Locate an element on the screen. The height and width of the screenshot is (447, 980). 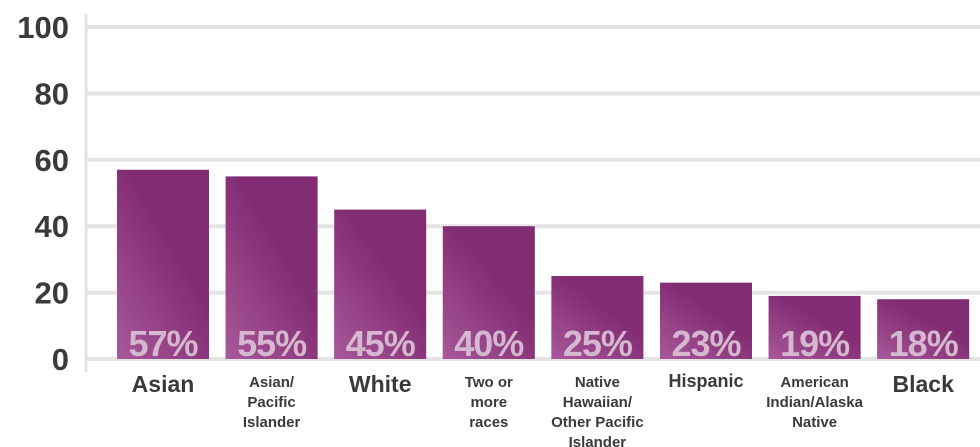
data-label: 55% is located at coordinates (272, 343).